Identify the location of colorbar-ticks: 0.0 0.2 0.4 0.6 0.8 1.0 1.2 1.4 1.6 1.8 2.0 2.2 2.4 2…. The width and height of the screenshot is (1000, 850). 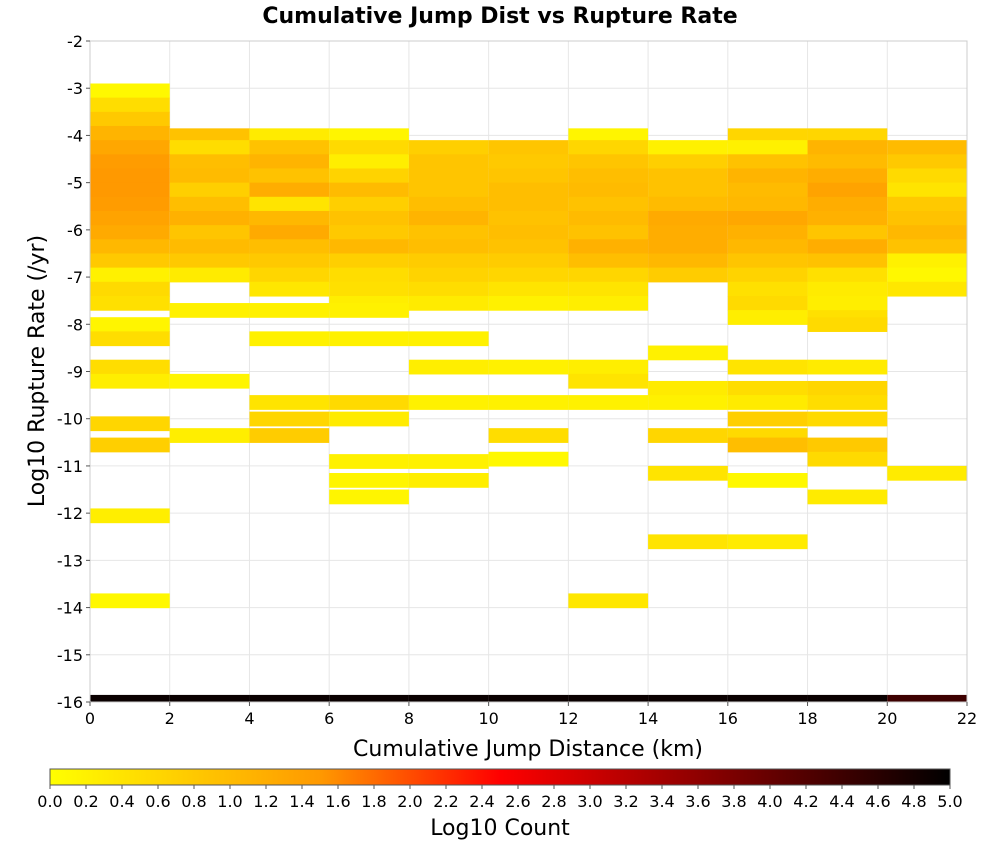
(500, 798).